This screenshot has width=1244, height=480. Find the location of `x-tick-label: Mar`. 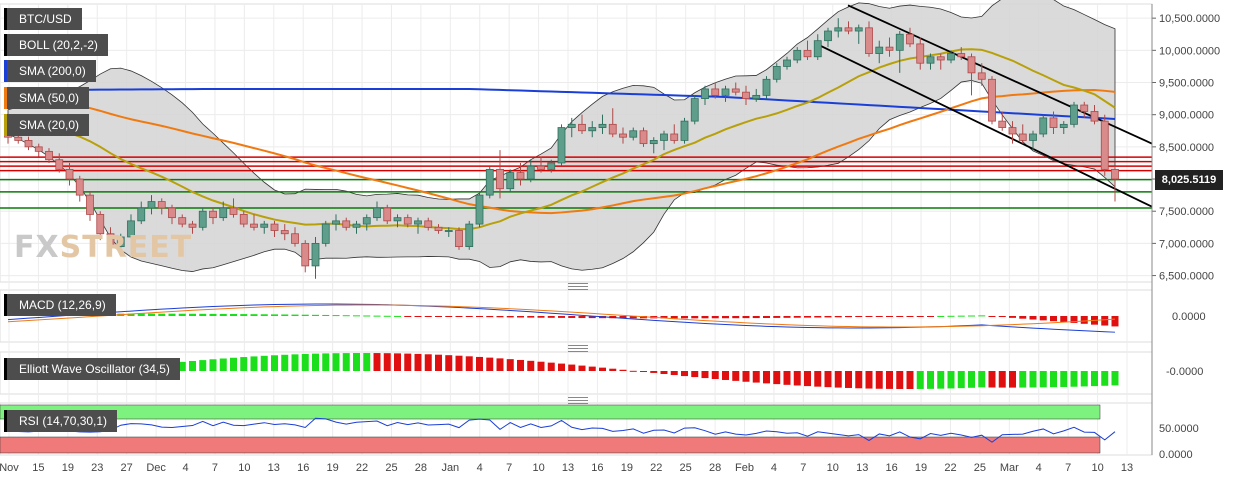

x-tick-label: Mar is located at coordinates (1009, 468).